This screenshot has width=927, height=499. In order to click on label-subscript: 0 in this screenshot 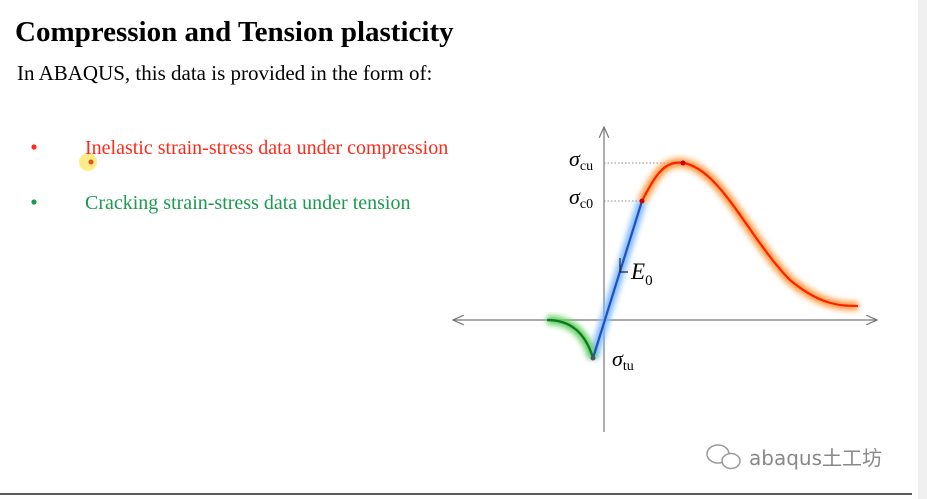, I will do `click(649, 281)`.